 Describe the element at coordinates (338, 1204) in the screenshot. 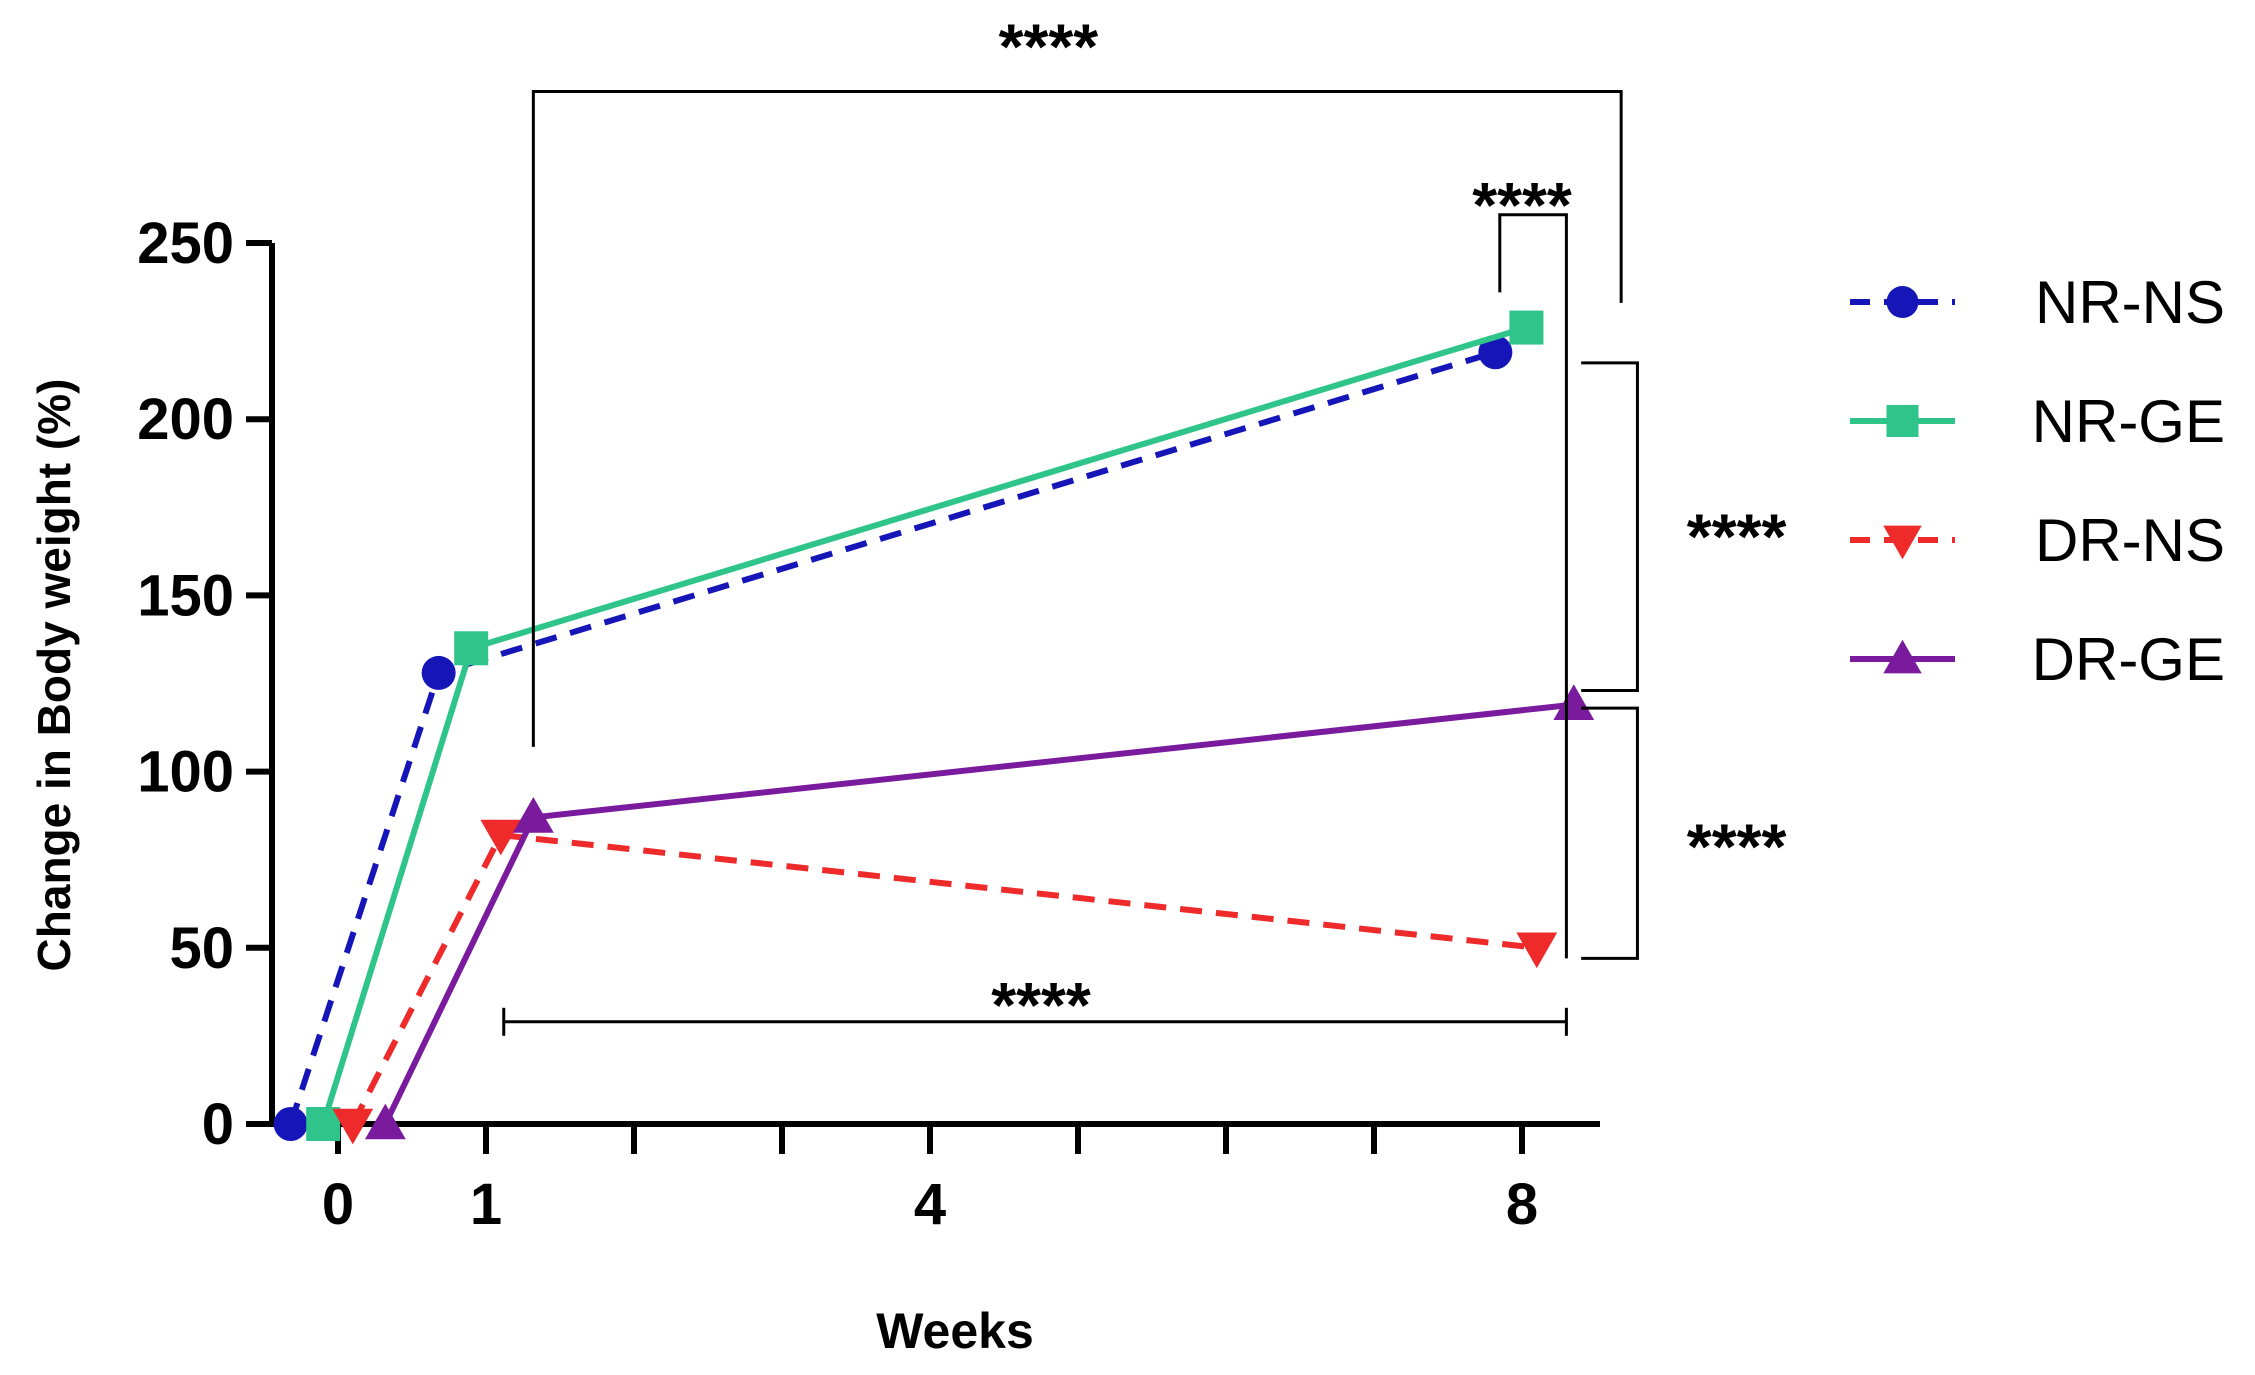

I see `x-tick-label: 0` at that location.